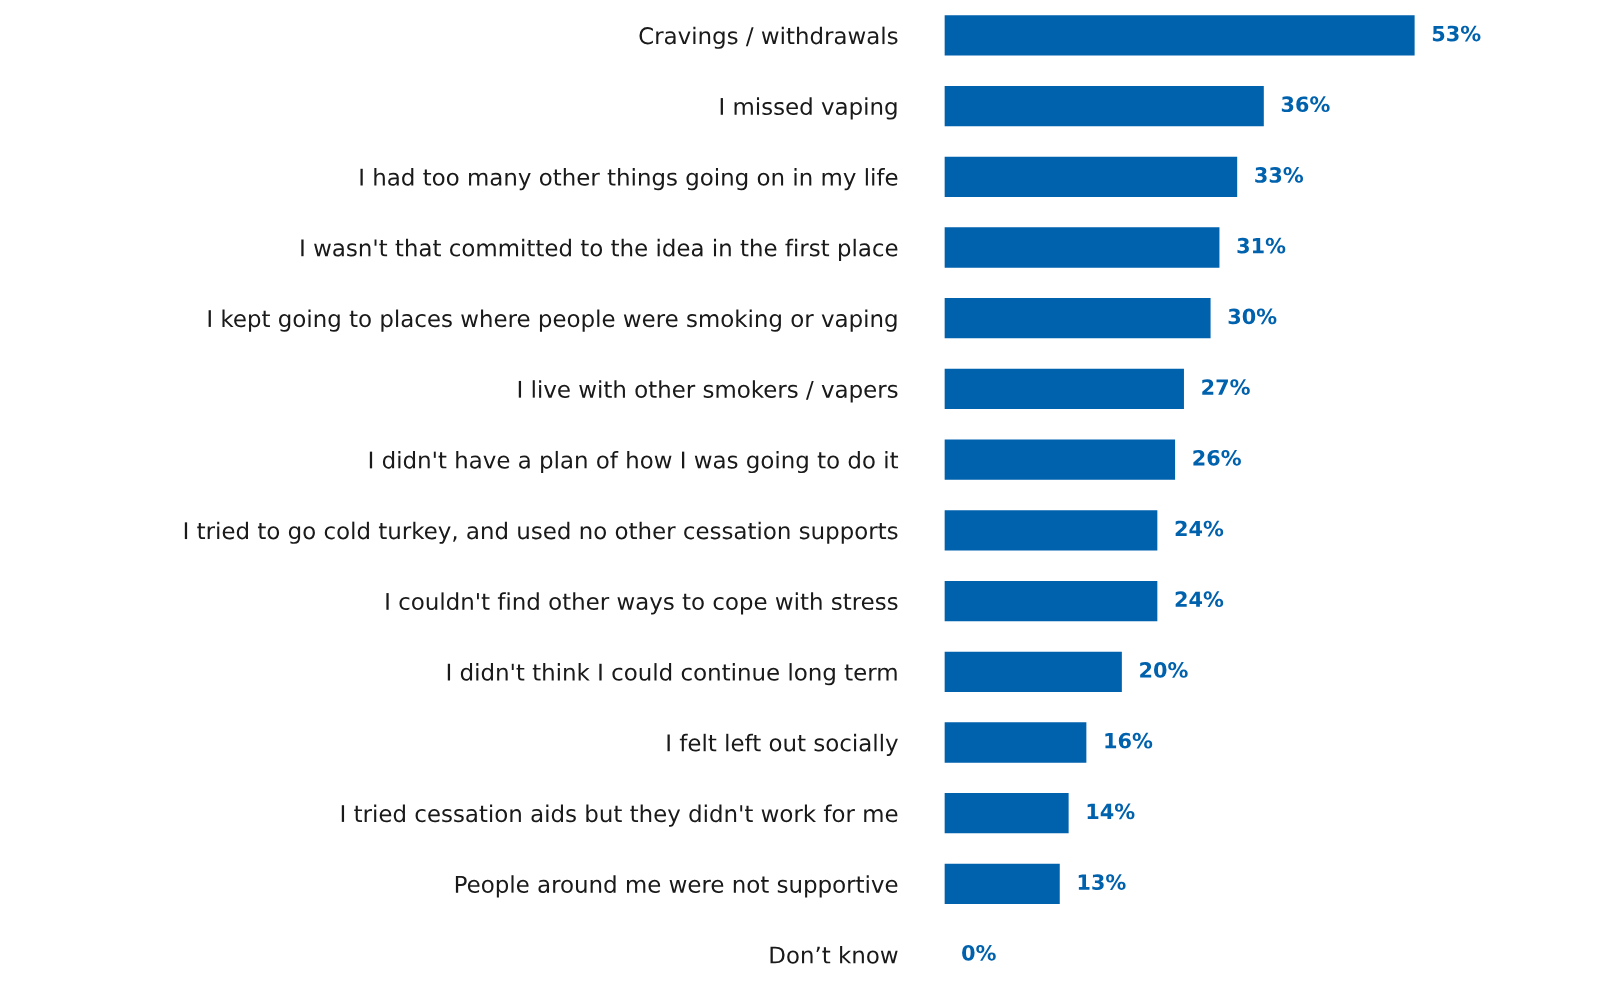  What do you see at coordinates (708, 391) in the screenshot?
I see `y-tick-label: I live with other smokers / vapers` at bounding box center [708, 391].